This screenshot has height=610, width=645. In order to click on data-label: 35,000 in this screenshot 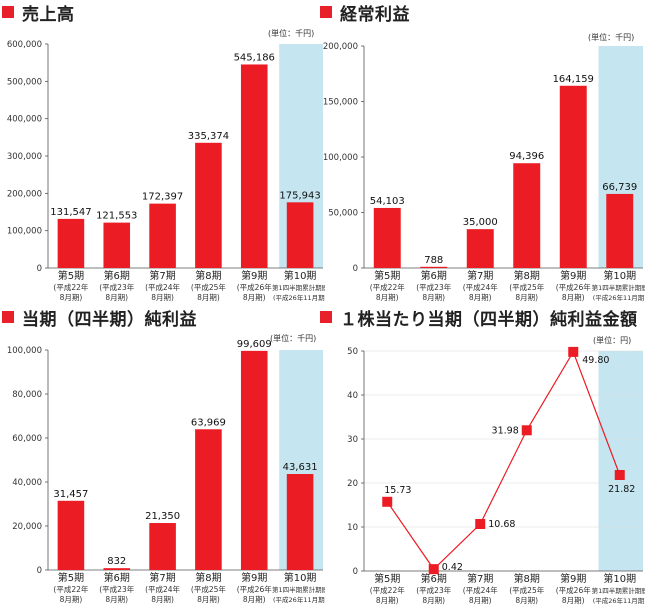, I will do `click(480, 222)`.